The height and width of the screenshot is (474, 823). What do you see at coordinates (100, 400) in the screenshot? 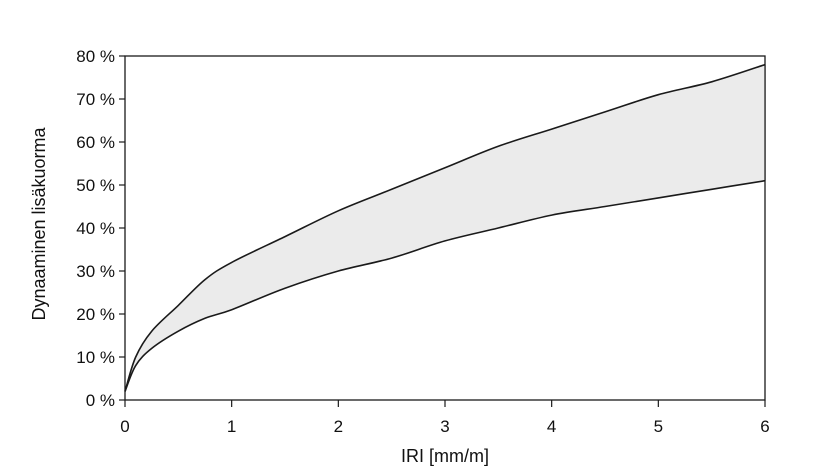
I see `y-tick-label: 0 %` at bounding box center [100, 400].